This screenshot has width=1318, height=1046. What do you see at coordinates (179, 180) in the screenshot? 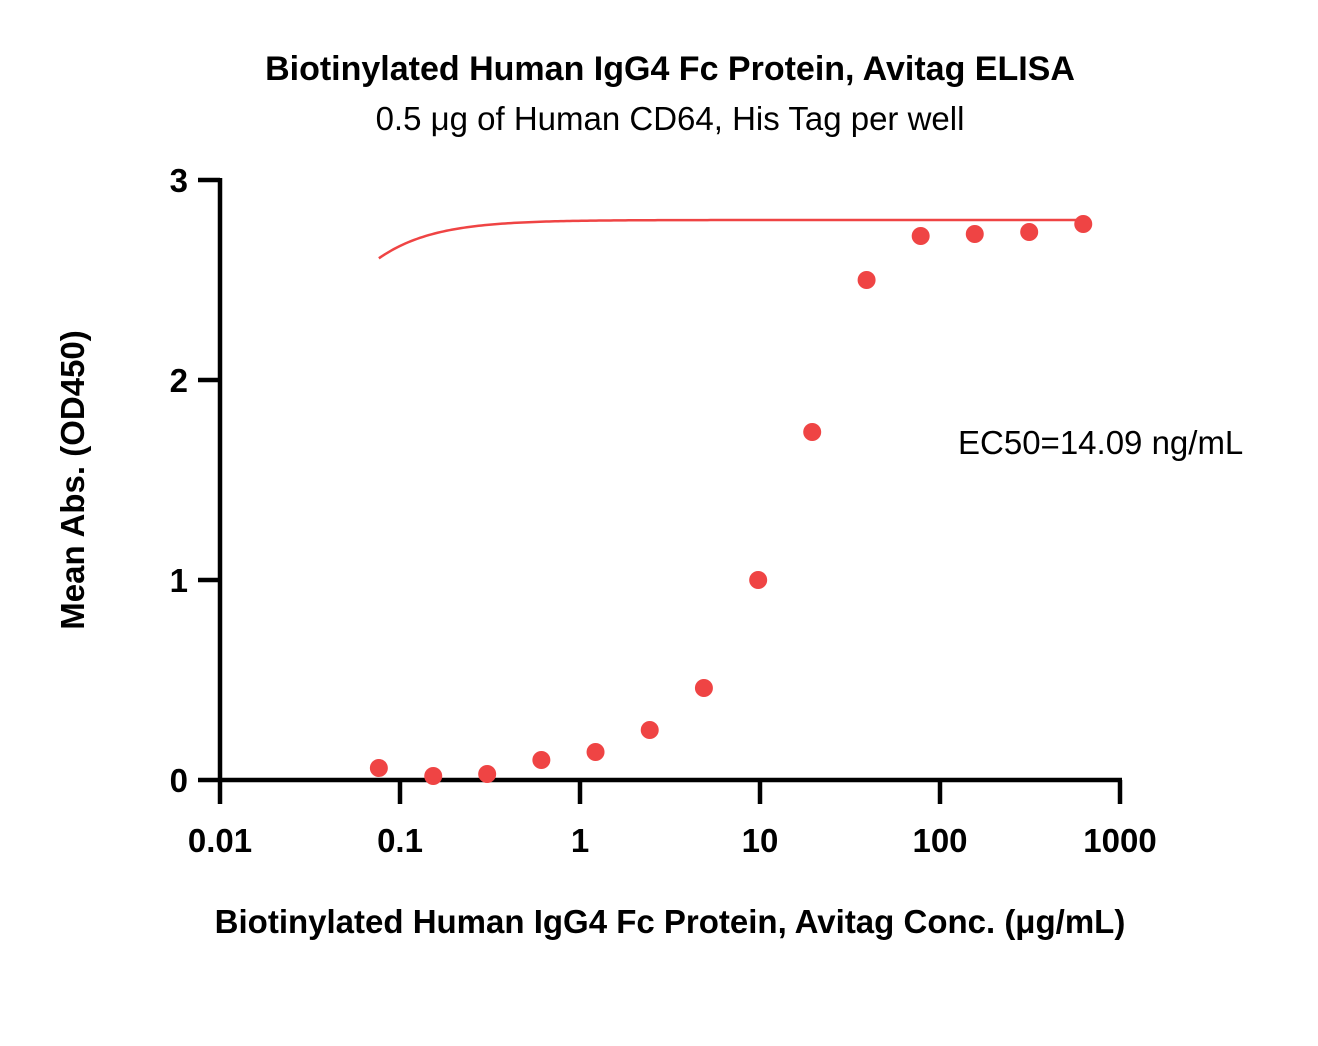
I see `y-tick-label: 3` at bounding box center [179, 180].